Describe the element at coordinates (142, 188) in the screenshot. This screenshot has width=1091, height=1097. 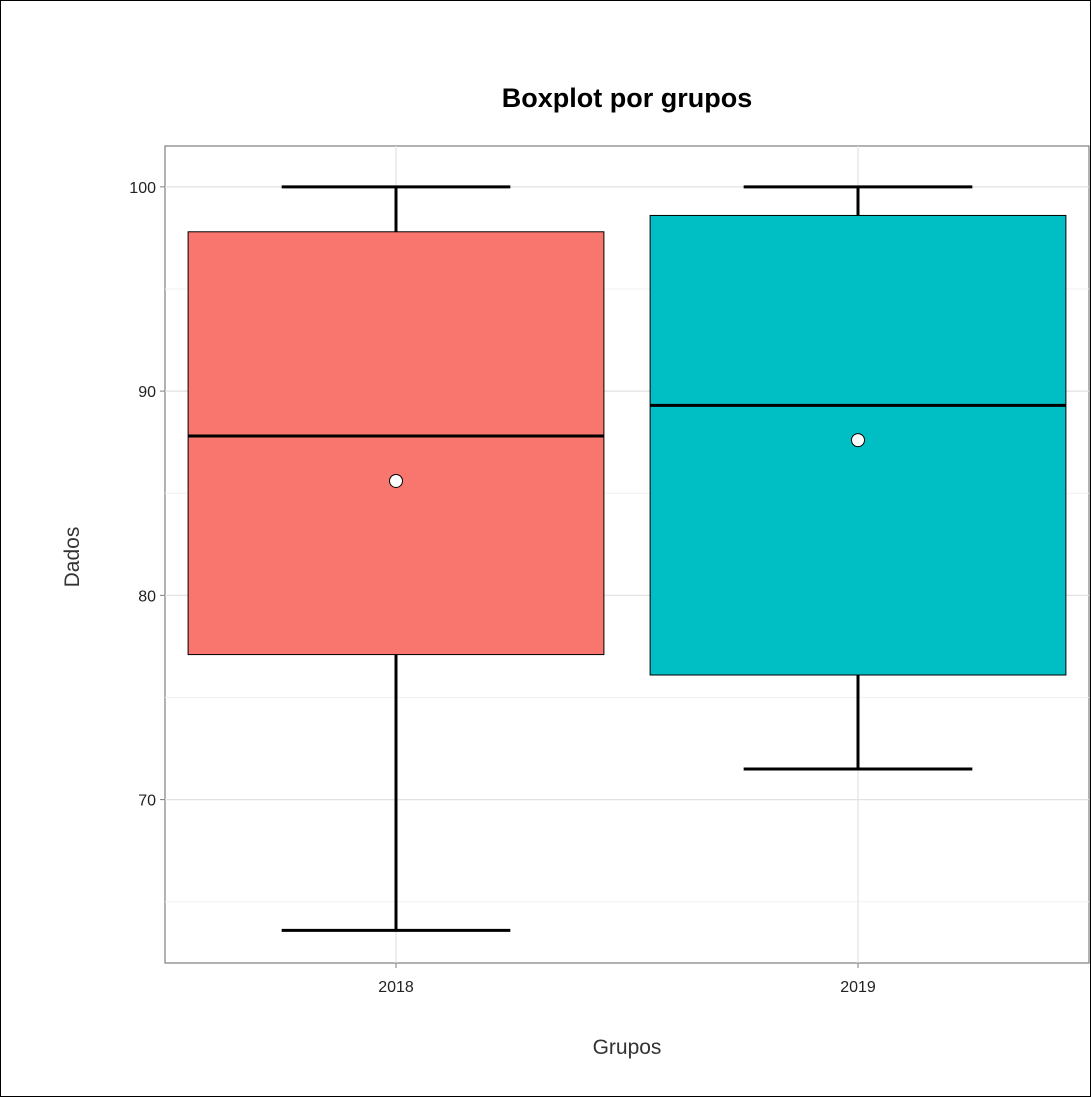
I see `y-tick-label: 100` at that location.